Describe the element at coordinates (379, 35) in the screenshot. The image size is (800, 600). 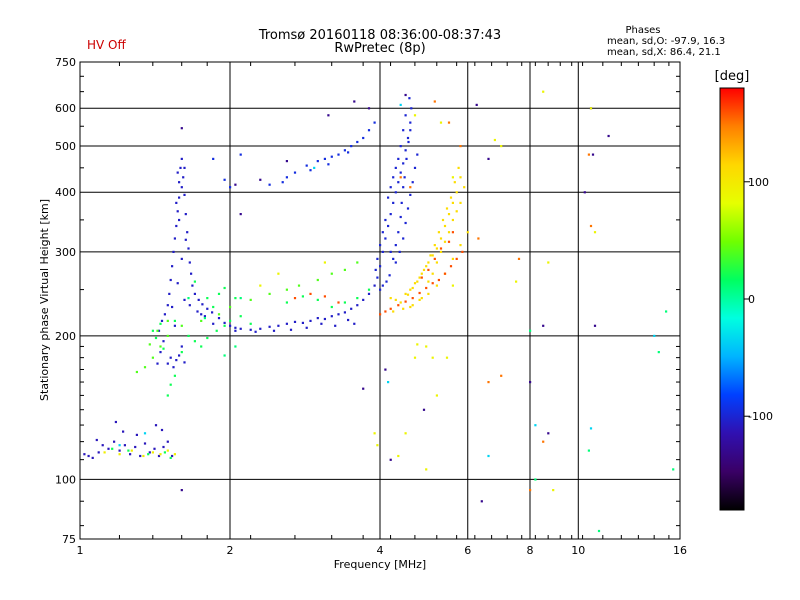
I see `chart-title: Tromsø 20160118 08:36:00-08:37:43` at that location.